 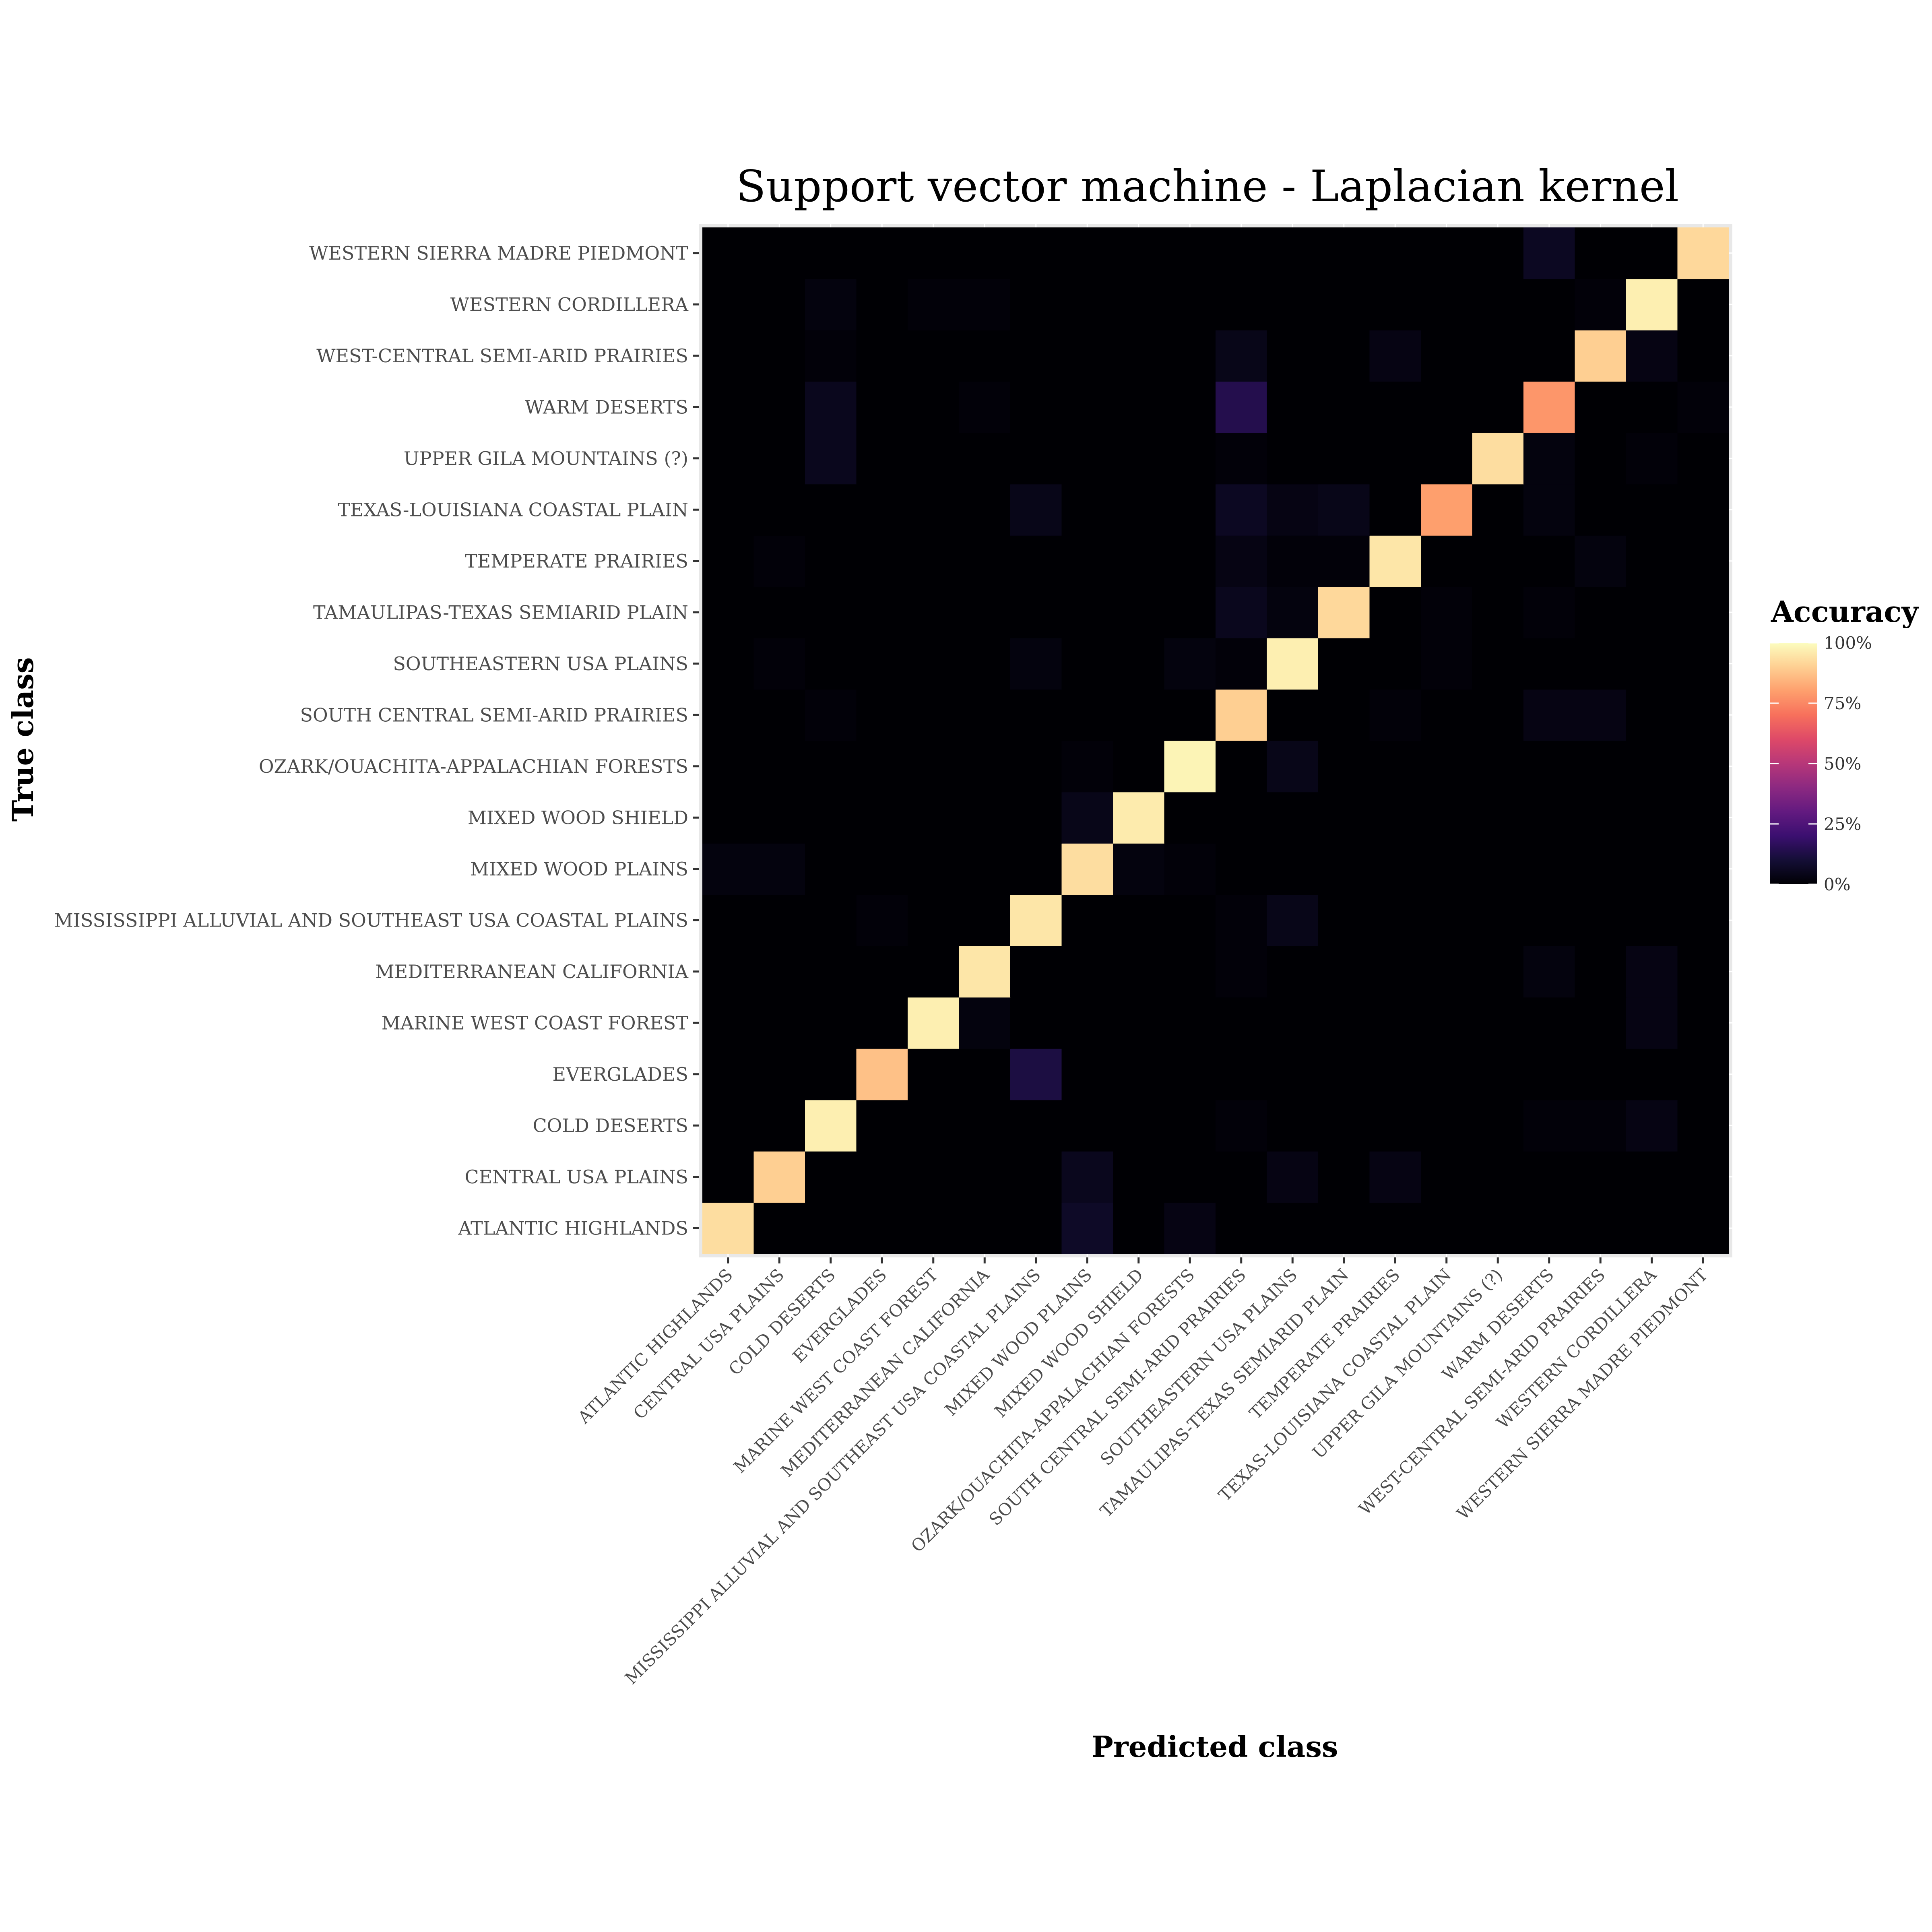 I want to click on color-legend: Accuracy 0% 25% 50% 75% 100%, so click(x=1845, y=744).